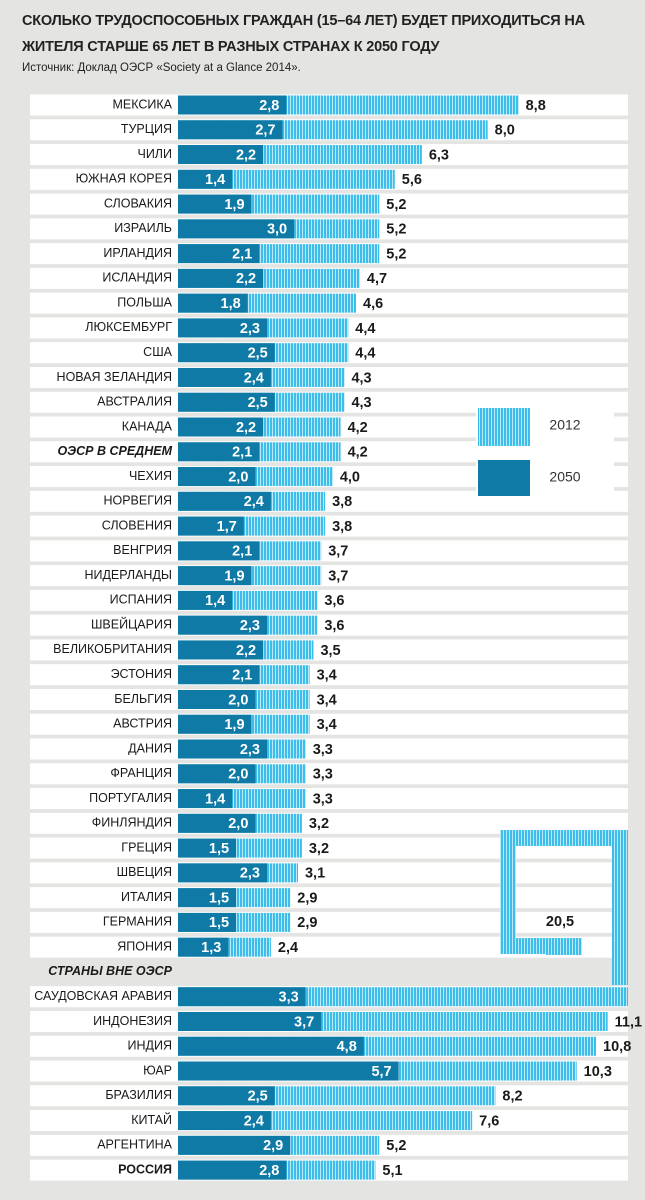  I want to click on value-label: 3,1, so click(315, 874).